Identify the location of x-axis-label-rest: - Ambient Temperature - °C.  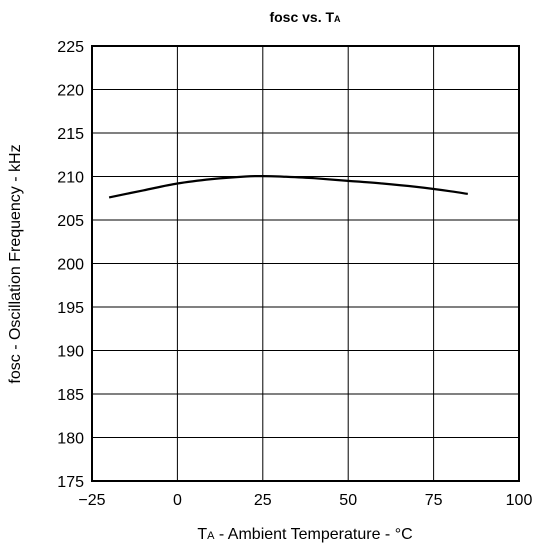
(313, 534).